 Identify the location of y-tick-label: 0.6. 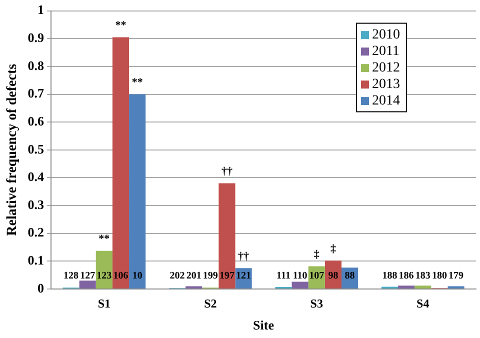
(36, 120).